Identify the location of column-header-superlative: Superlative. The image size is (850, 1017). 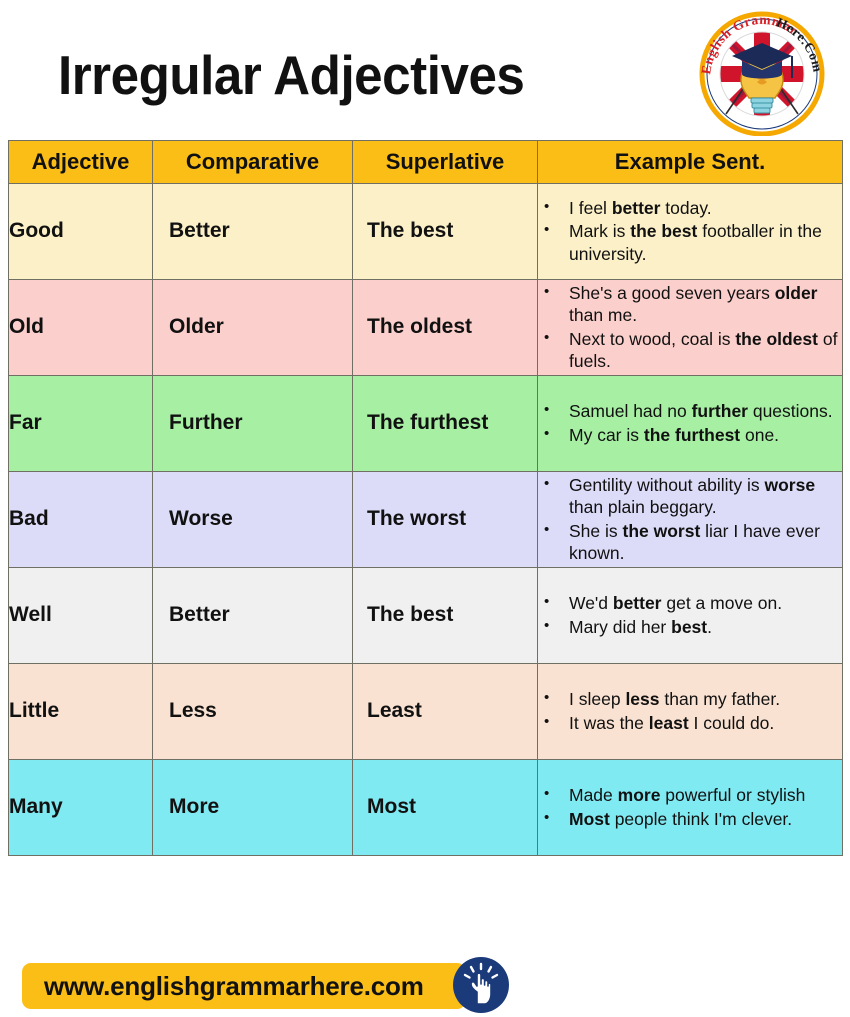
(445, 162).